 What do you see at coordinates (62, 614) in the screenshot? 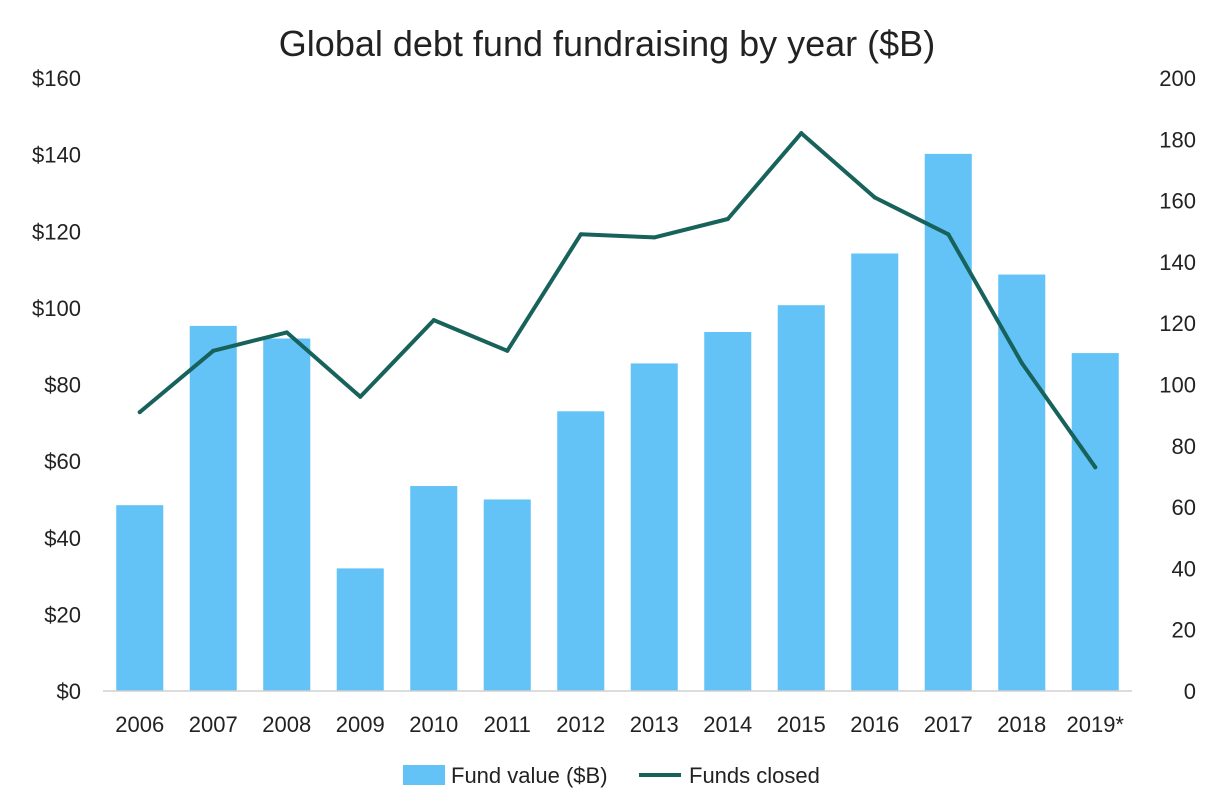
I see `left-tick-label: $20` at bounding box center [62, 614].